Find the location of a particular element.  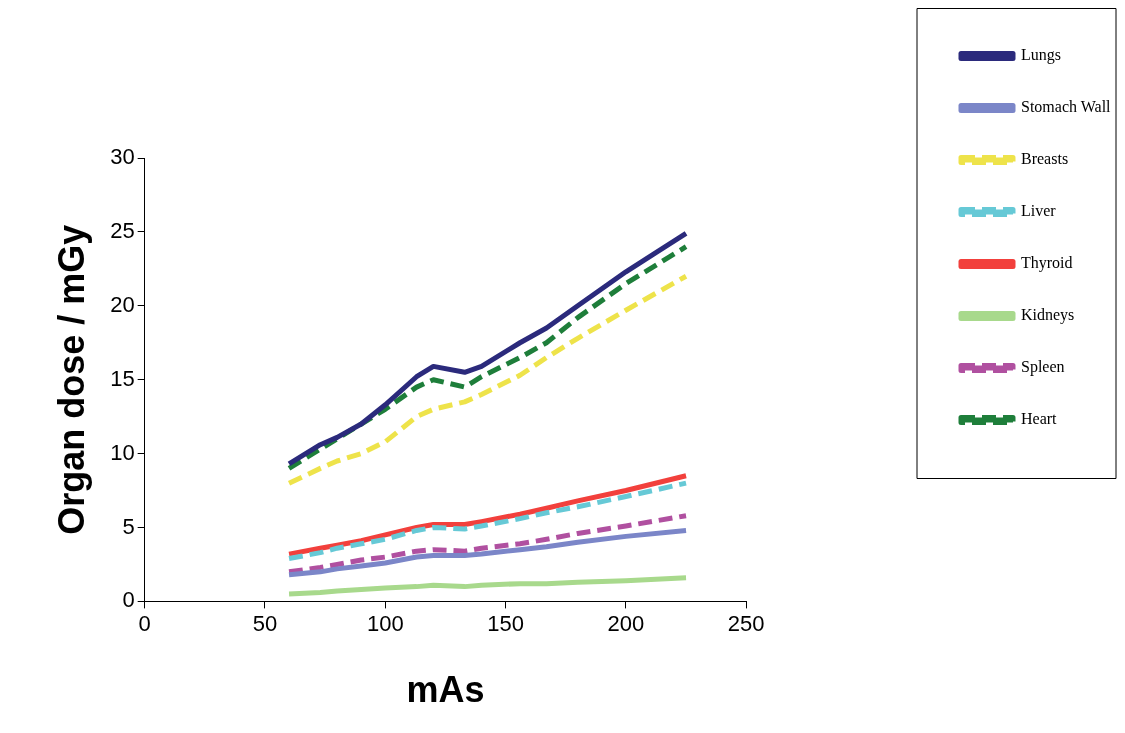

x-tick-label: 0 is located at coordinates (144, 623).